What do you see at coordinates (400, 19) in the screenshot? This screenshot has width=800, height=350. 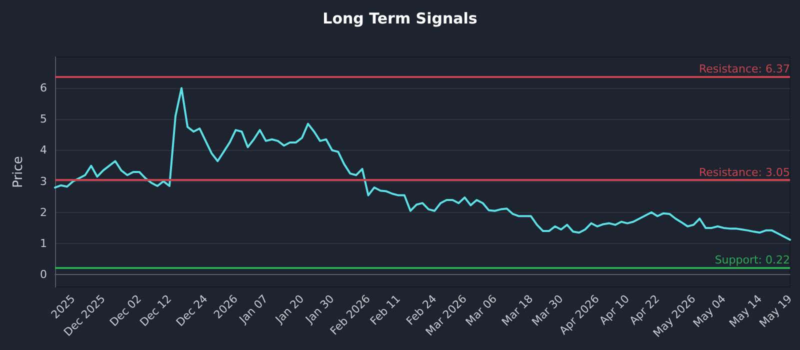 I see `chart-title: Long Term Signals` at bounding box center [400, 19].